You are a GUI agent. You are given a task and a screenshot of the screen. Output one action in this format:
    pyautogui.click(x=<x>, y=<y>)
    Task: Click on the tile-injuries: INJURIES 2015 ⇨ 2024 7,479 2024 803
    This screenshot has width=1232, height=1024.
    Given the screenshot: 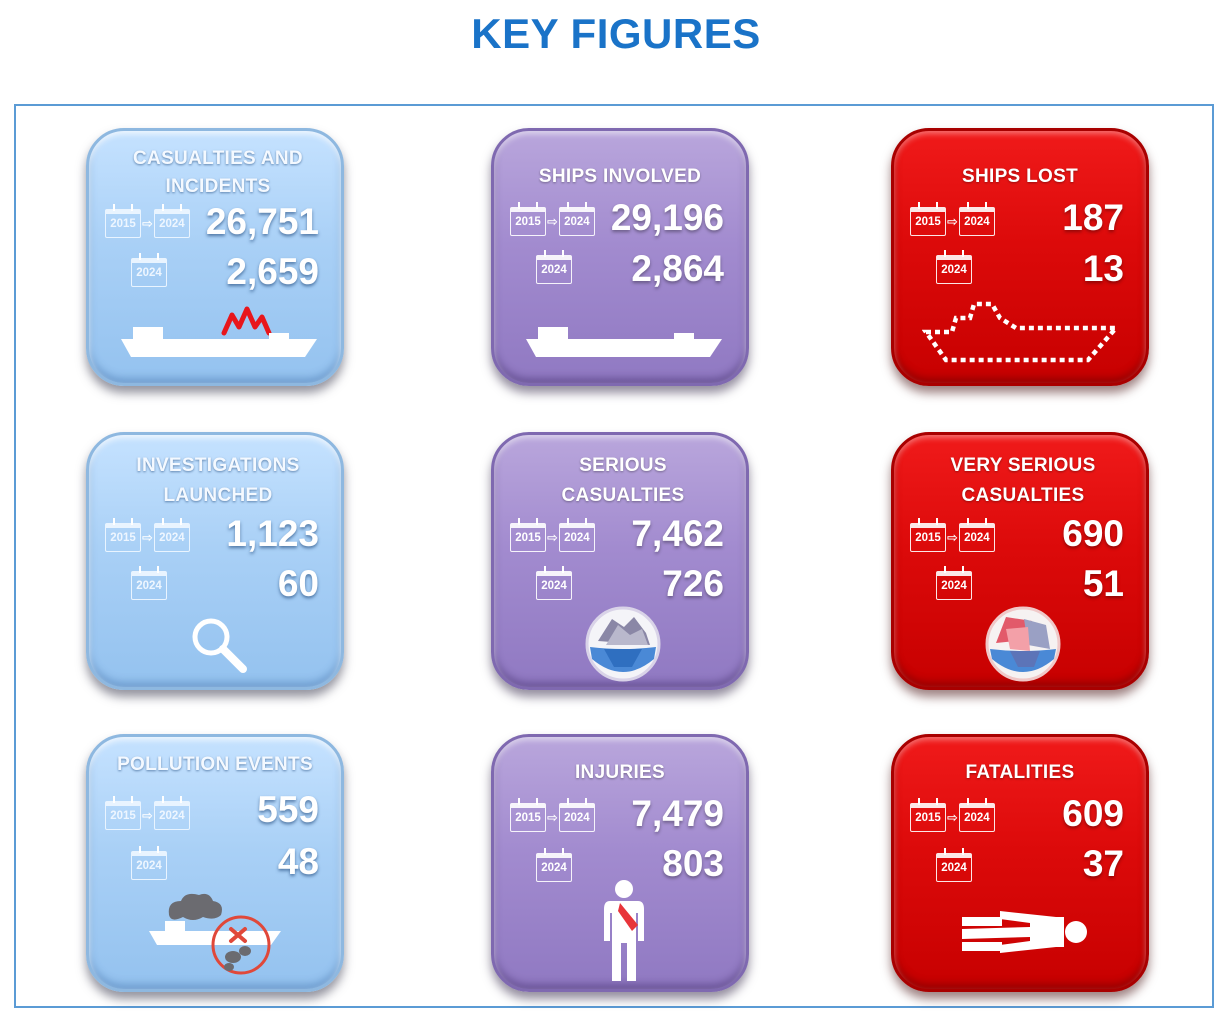 What is the action you would take?
    pyautogui.click(x=620, y=863)
    